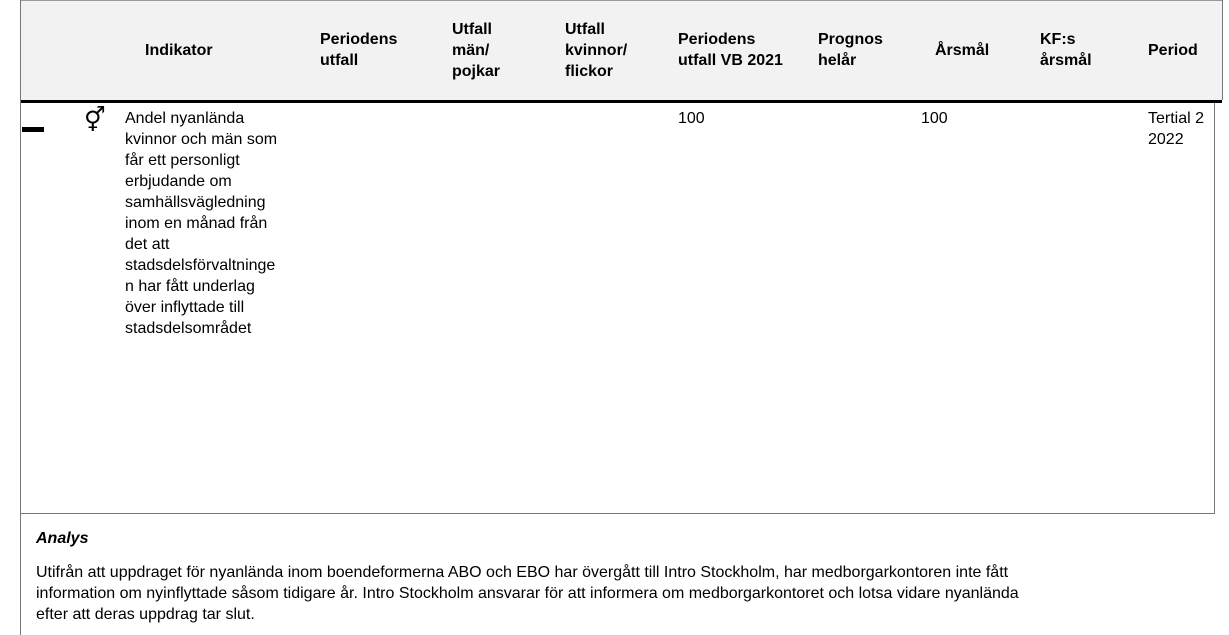  I want to click on analysis-title: Analys, so click(62, 538).